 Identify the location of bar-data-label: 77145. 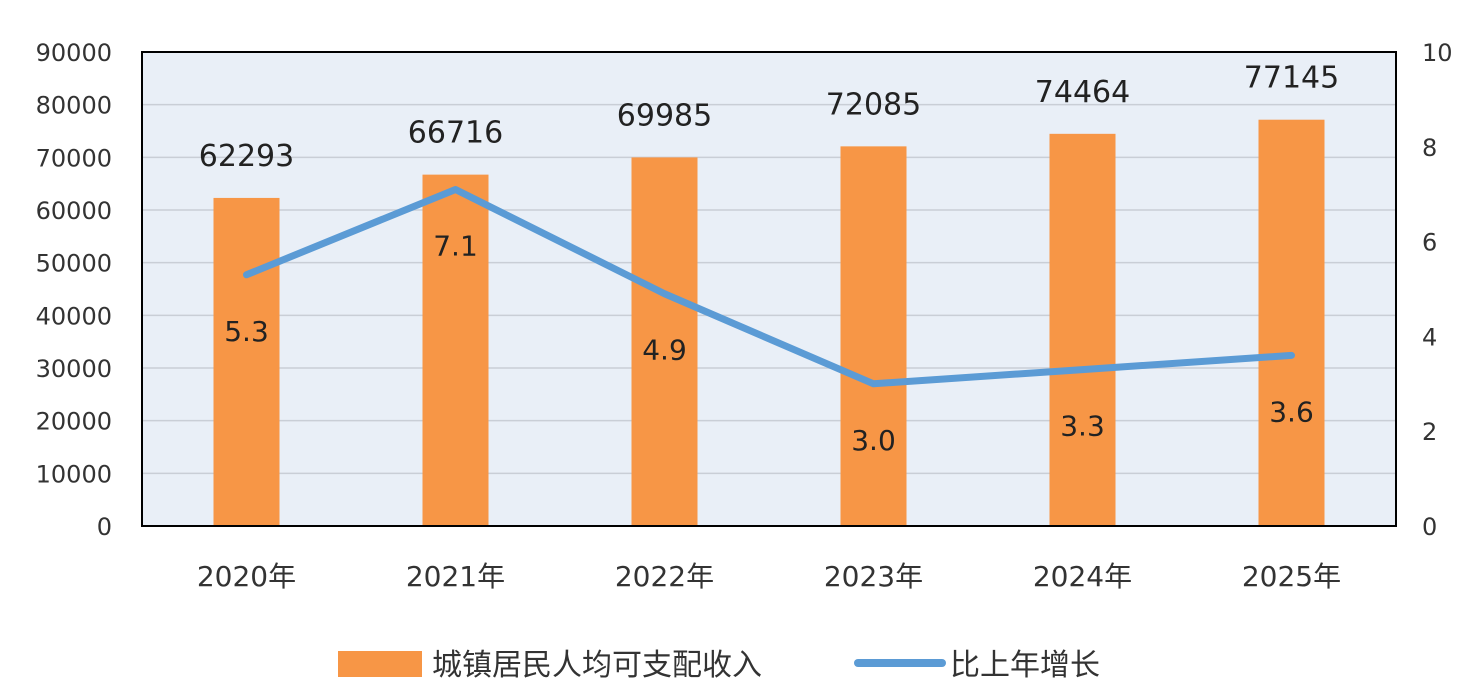
(1291, 78).